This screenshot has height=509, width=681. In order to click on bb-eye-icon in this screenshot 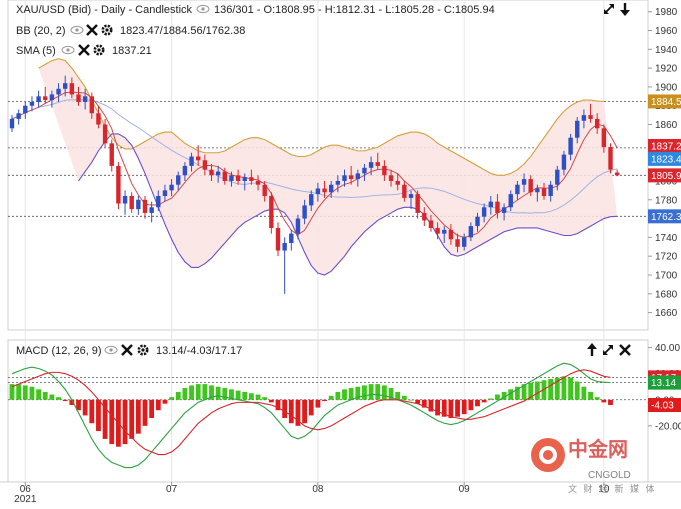, I will do `click(77, 30)`.